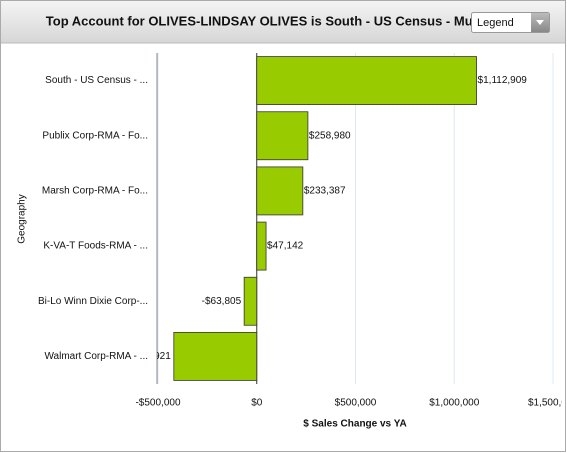 This screenshot has width=567, height=453. I want to click on dropdown-label: Legend, so click(495, 23).